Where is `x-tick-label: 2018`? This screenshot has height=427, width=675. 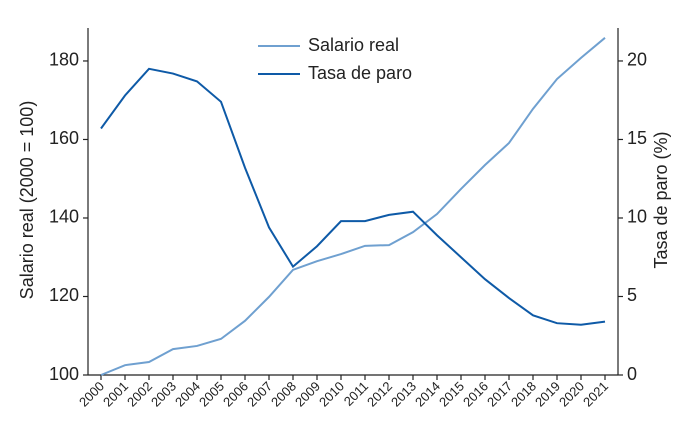 x-tick-label: 2018 is located at coordinates (523, 394).